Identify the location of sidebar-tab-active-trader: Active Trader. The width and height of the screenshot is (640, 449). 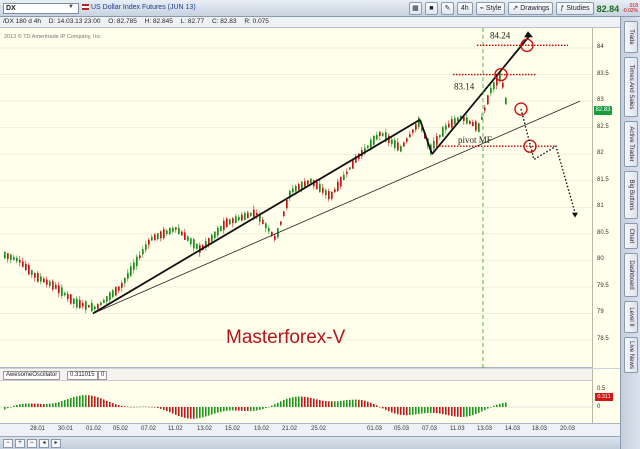
(631, 144).